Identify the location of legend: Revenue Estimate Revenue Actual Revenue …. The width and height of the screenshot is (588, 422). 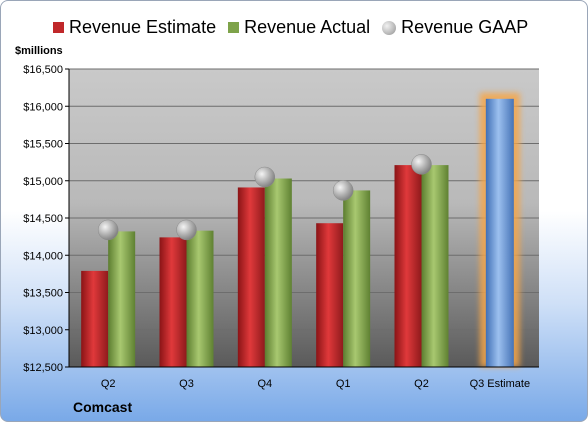
(296, 27).